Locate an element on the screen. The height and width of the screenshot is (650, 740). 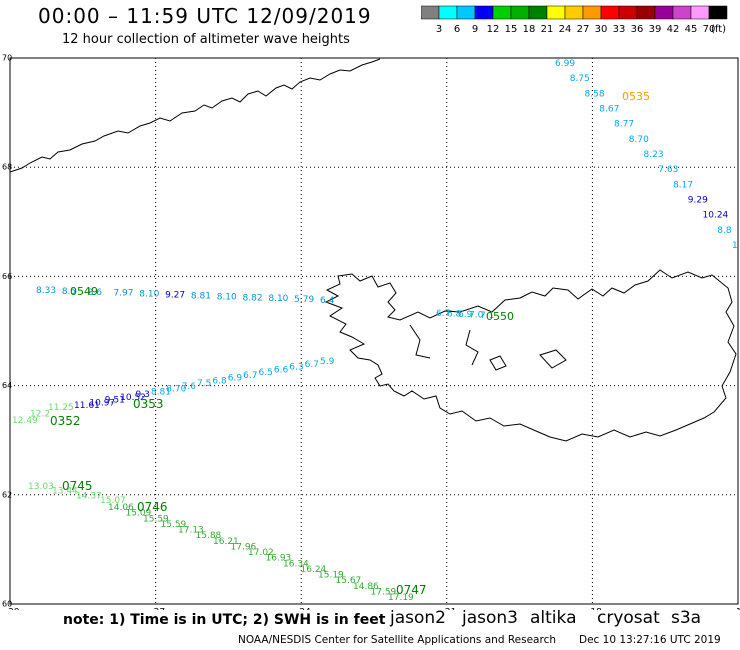
lon-tick-label: −15 is located at coordinates (734, 609).